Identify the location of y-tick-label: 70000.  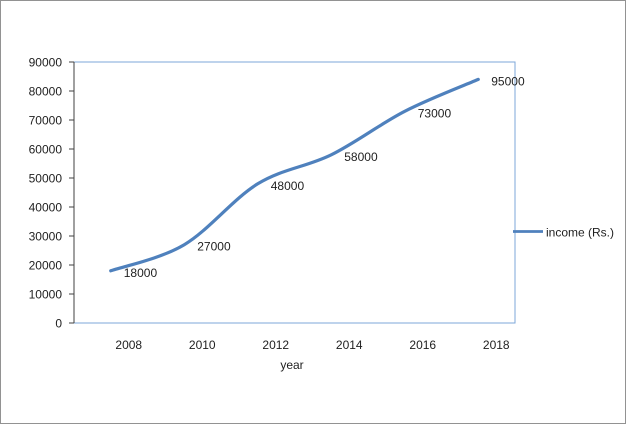
(46, 121).